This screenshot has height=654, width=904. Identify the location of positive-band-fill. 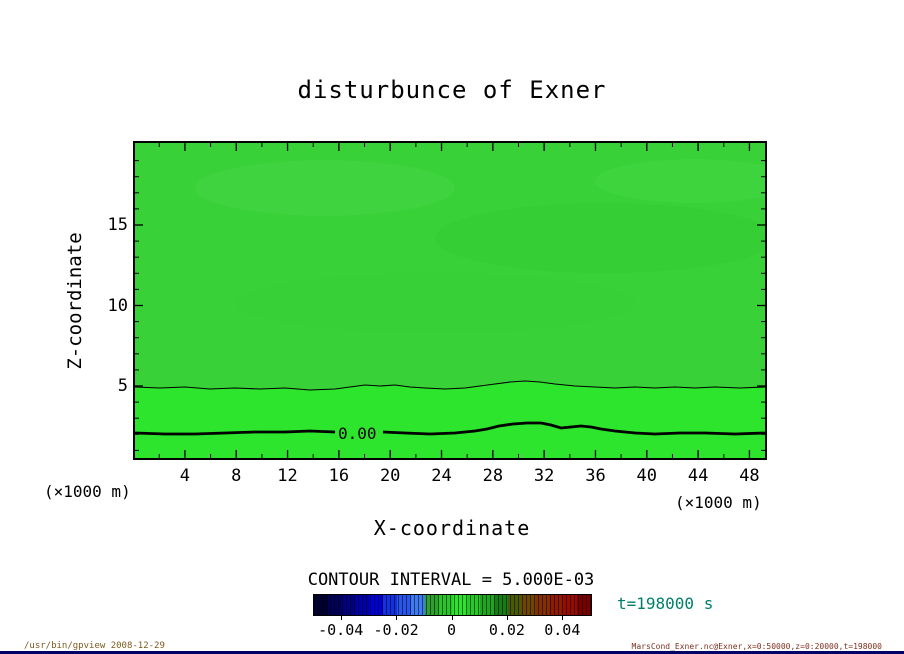
(450, 419).